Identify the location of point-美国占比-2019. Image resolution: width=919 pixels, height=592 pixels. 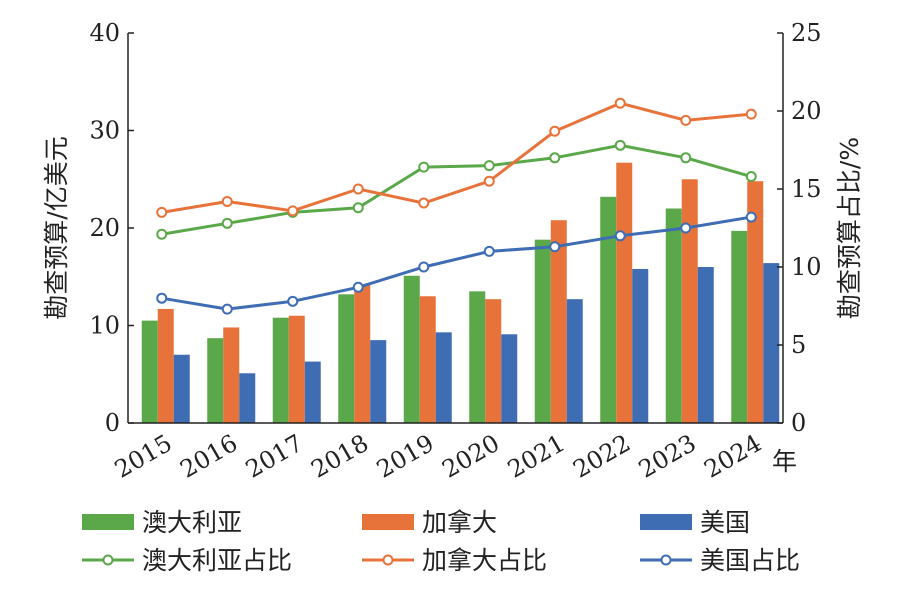
(424, 267).